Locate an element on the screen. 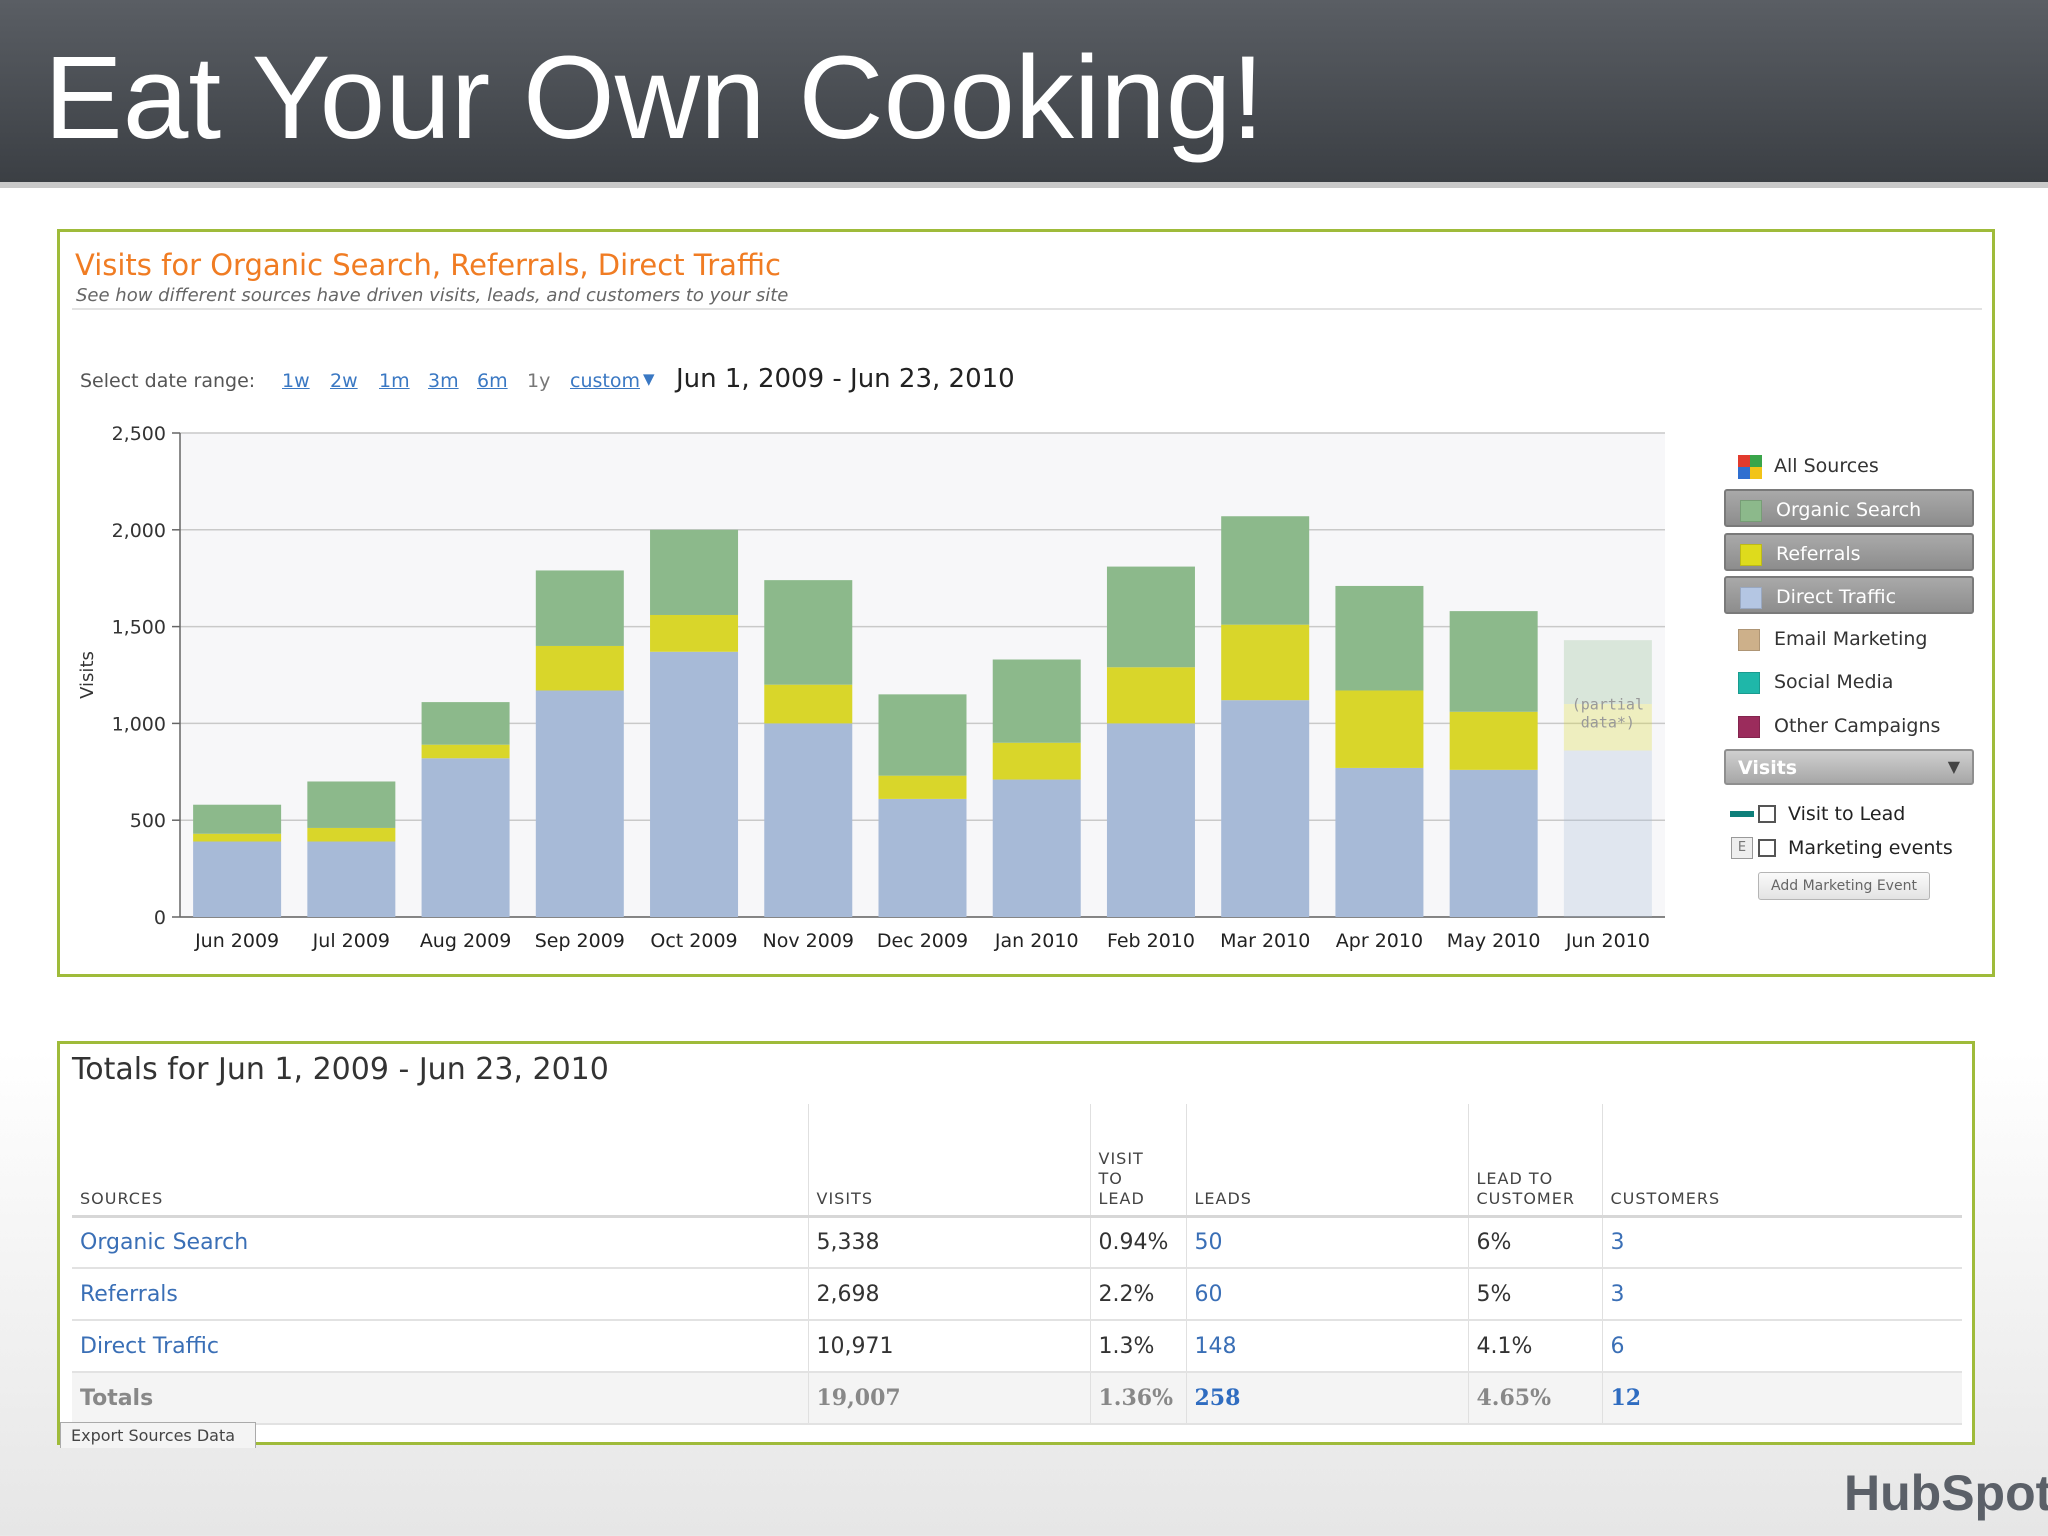 The width and height of the screenshot is (2048, 1536). visit-to-lead-option: Visit to Lead is located at coordinates (1854, 815).